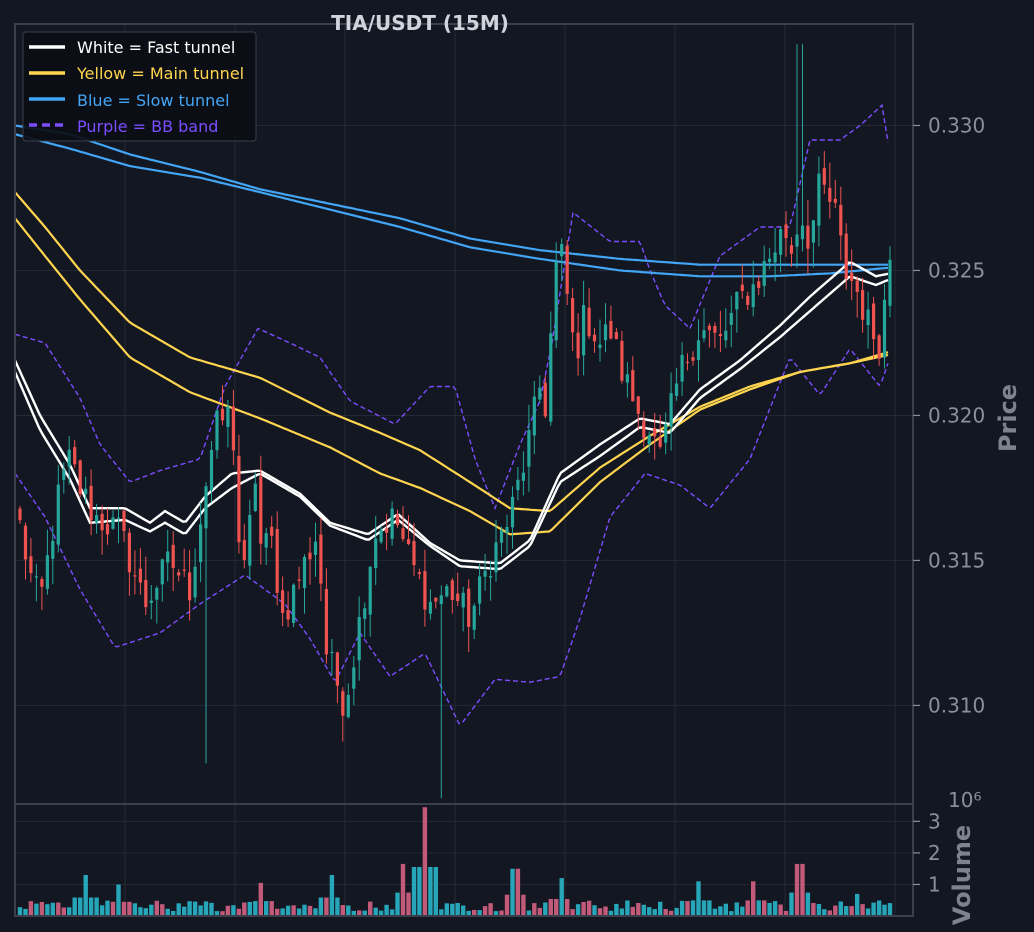  What do you see at coordinates (956, 415) in the screenshot?
I see `price-tick-label: 0.320` at bounding box center [956, 415].